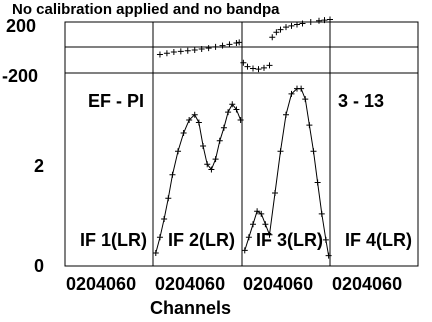 The height and width of the screenshot is (322, 432). What do you see at coordinates (146, 9) in the screenshot?
I see `chart-title: No calibration applied and no bandpa` at bounding box center [146, 9].